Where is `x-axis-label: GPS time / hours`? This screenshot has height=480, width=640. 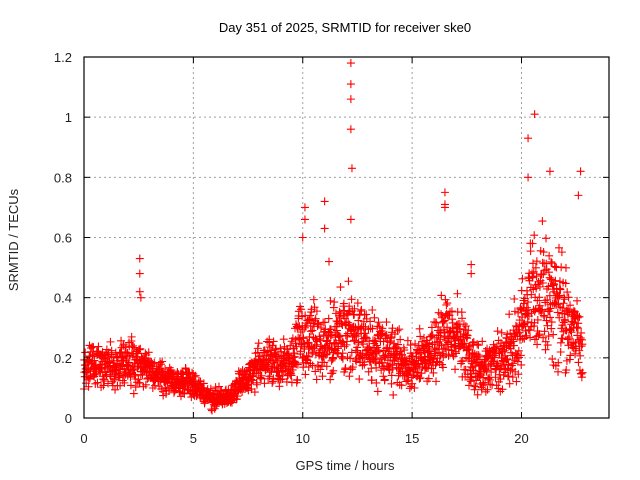
x-axis-label: GPS time / hours is located at coordinates (345, 465).